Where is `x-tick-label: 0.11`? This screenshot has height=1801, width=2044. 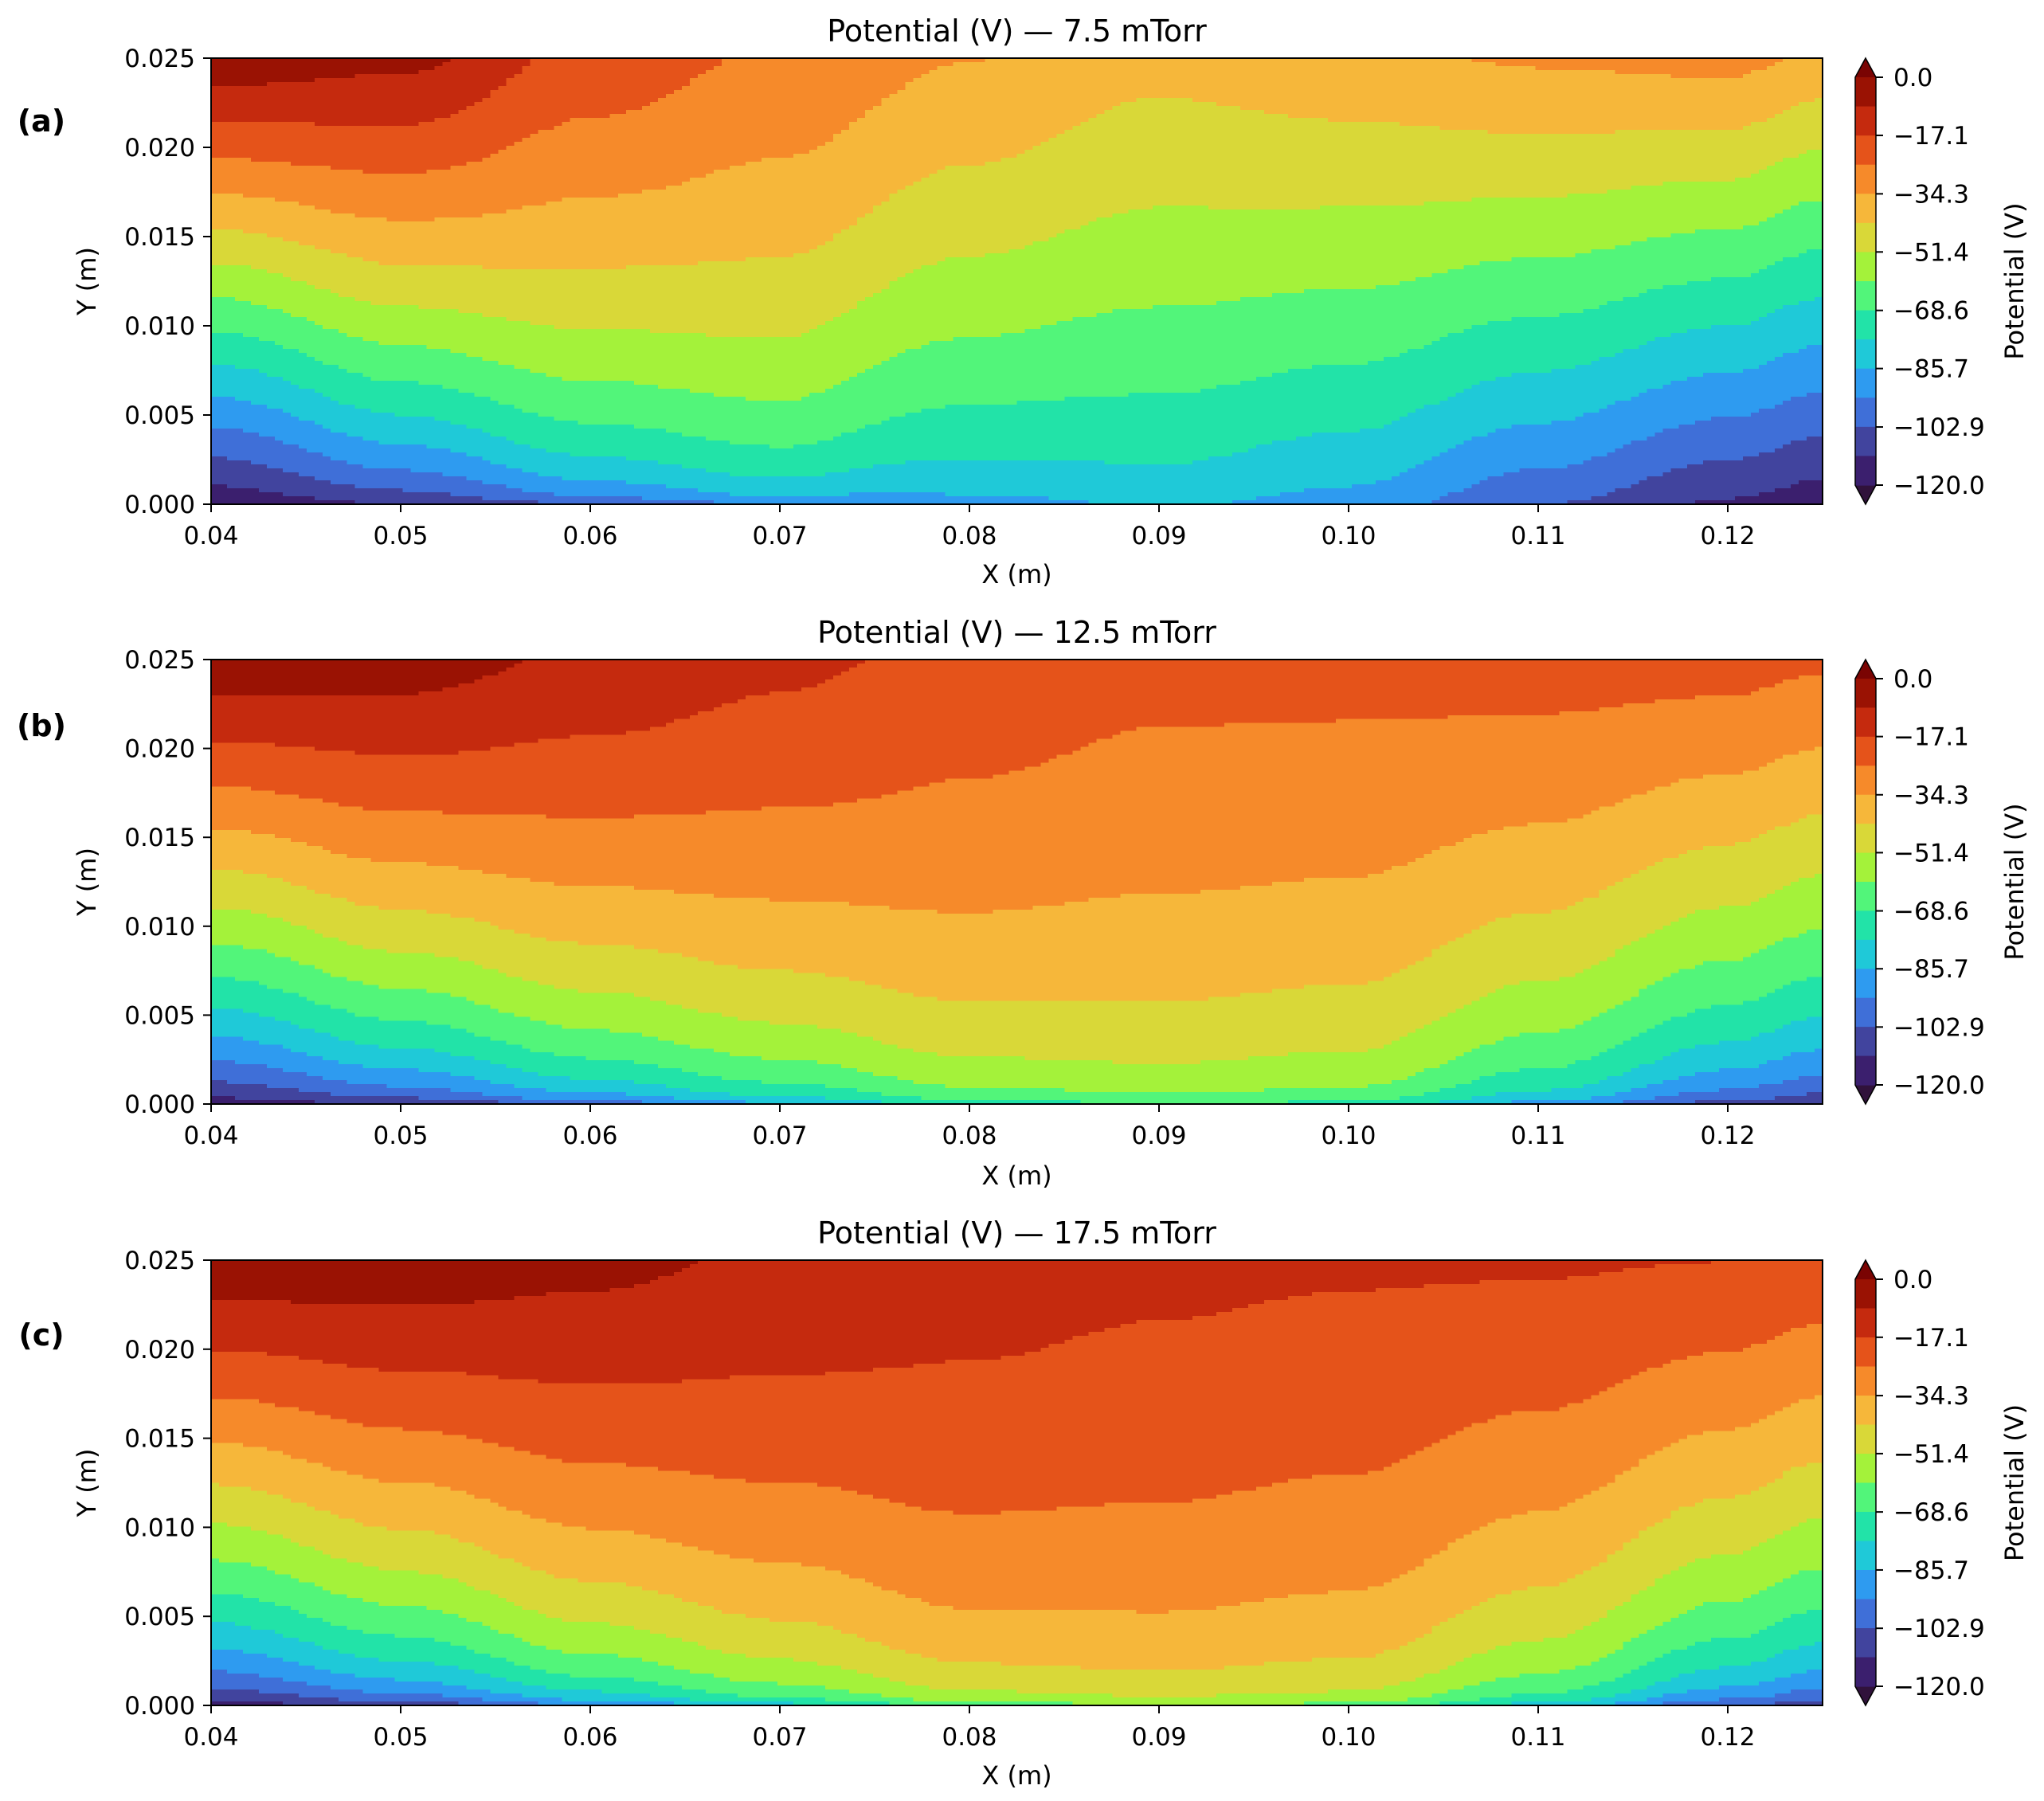
x-tick-label: 0.11 is located at coordinates (1537, 1136).